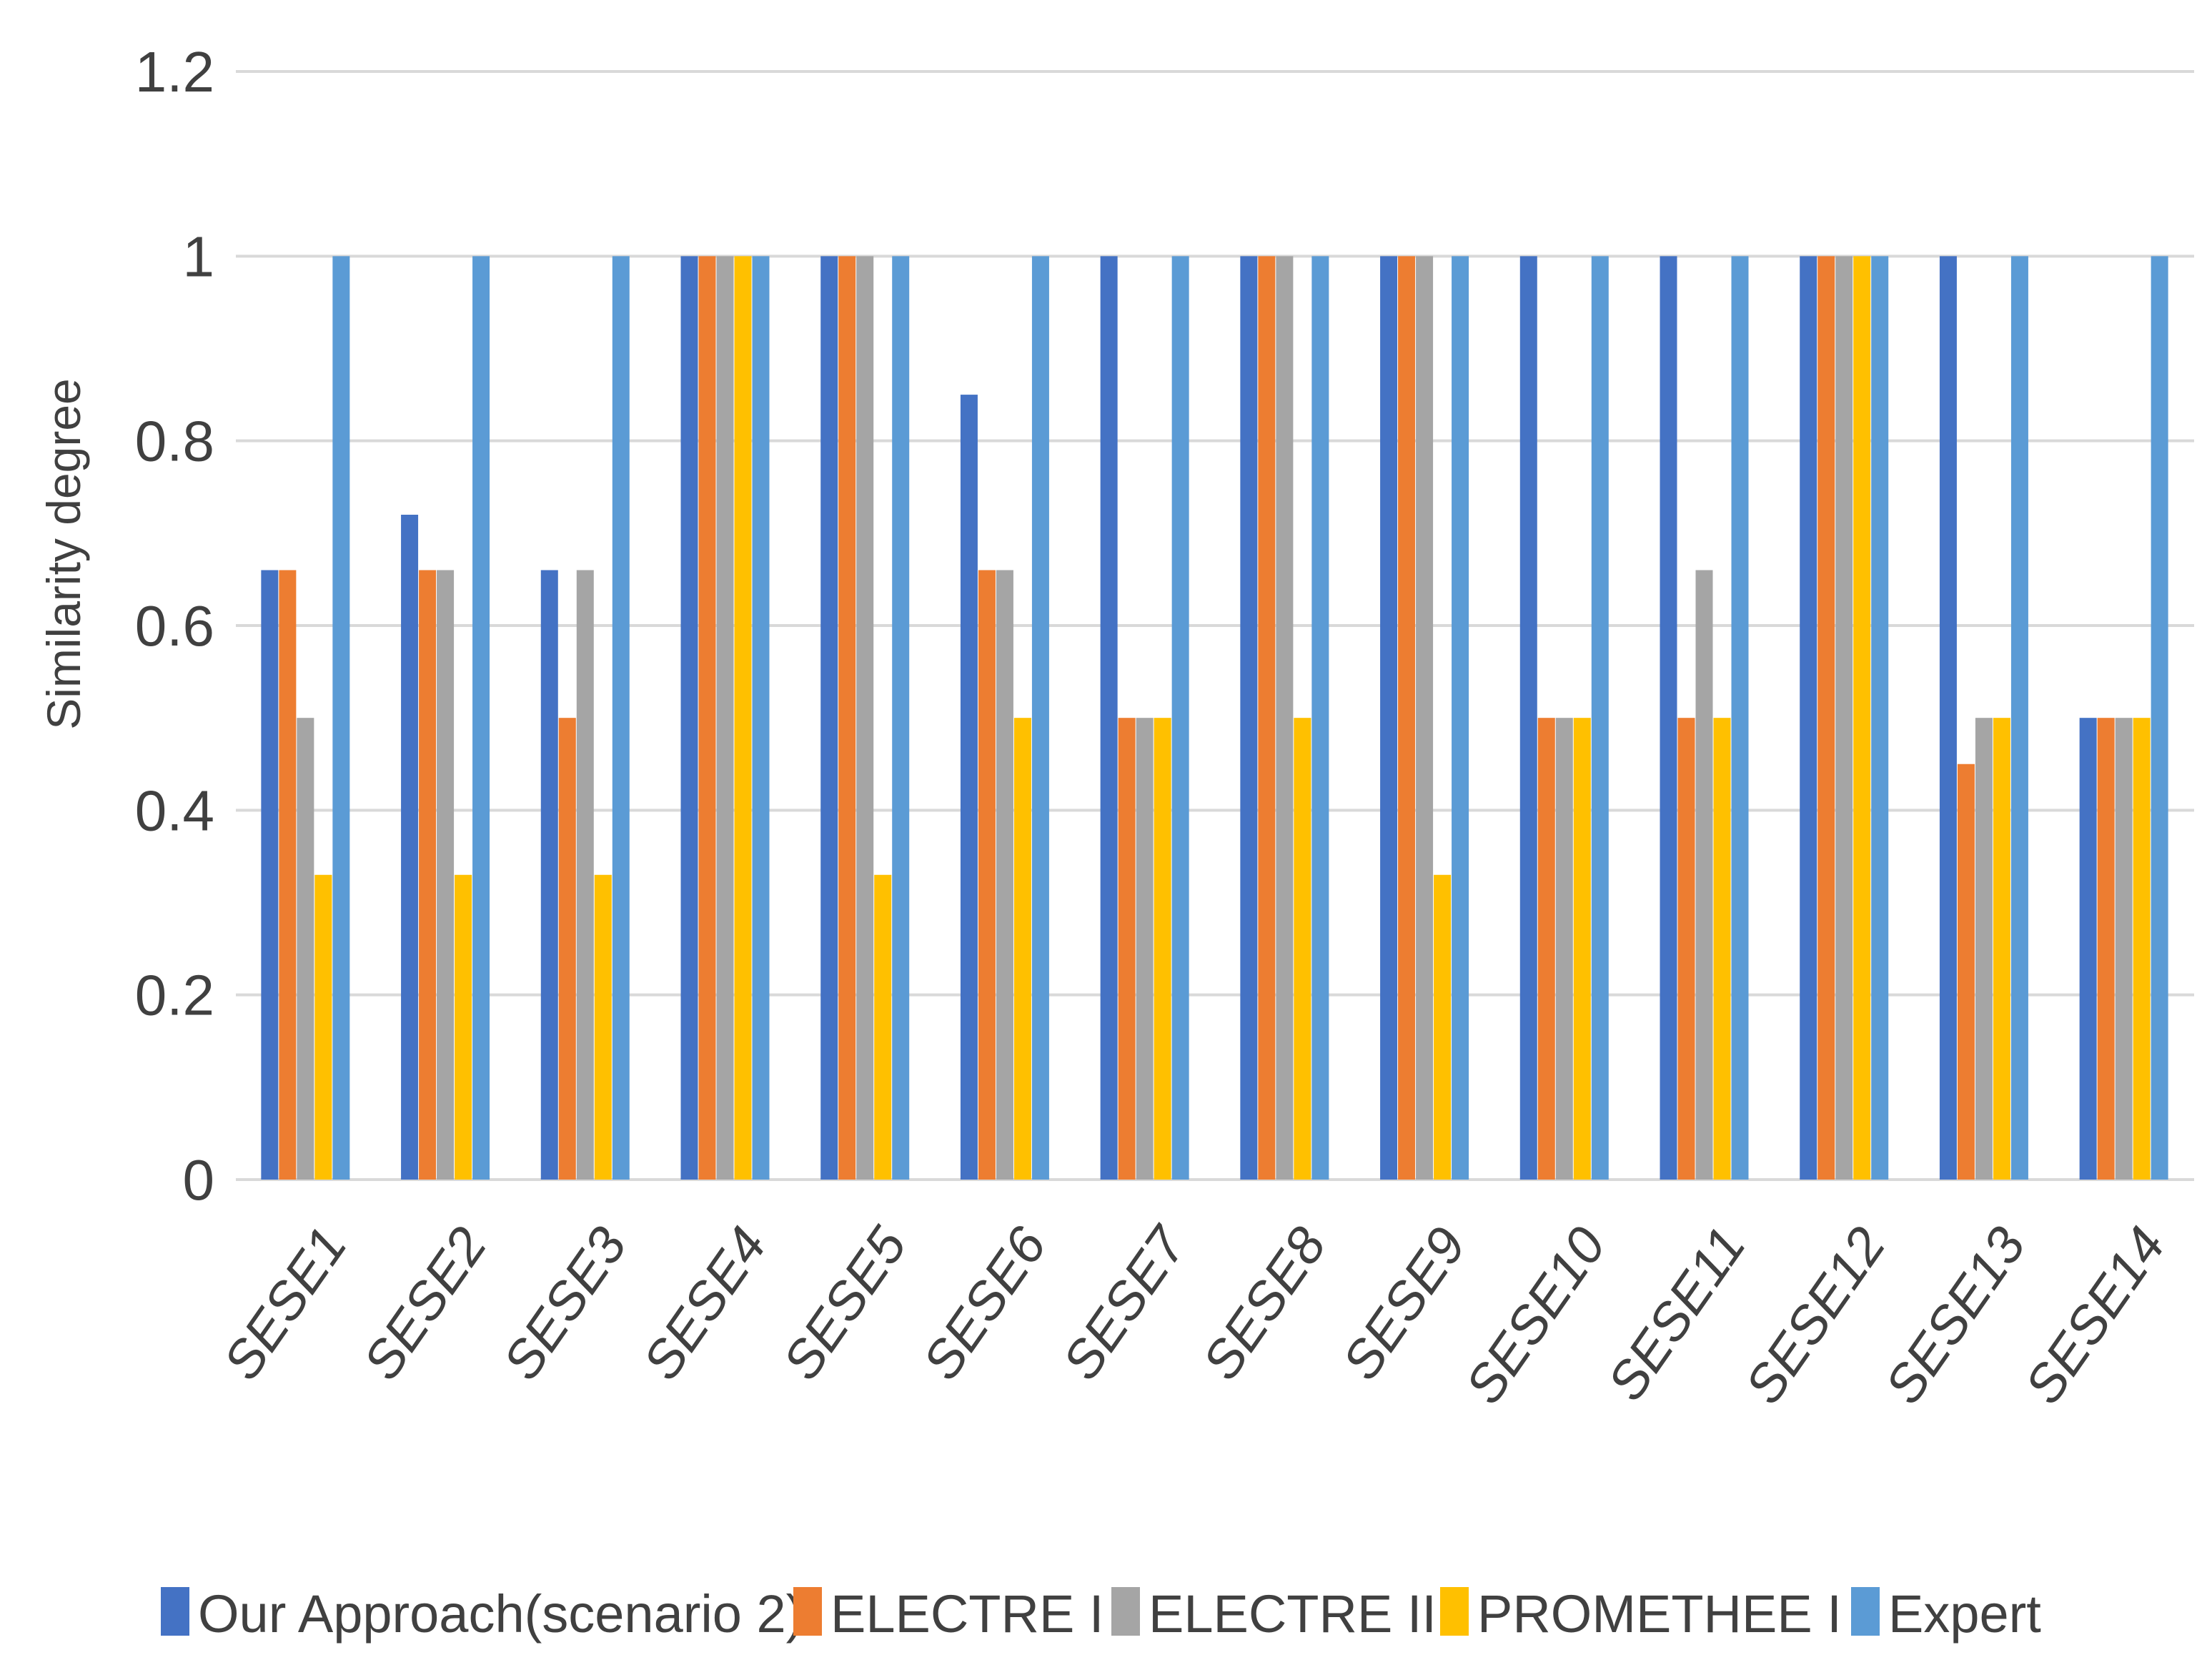  Describe the element at coordinates (565, 1303) in the screenshot. I see `x-tick-label: SESE3` at that location.